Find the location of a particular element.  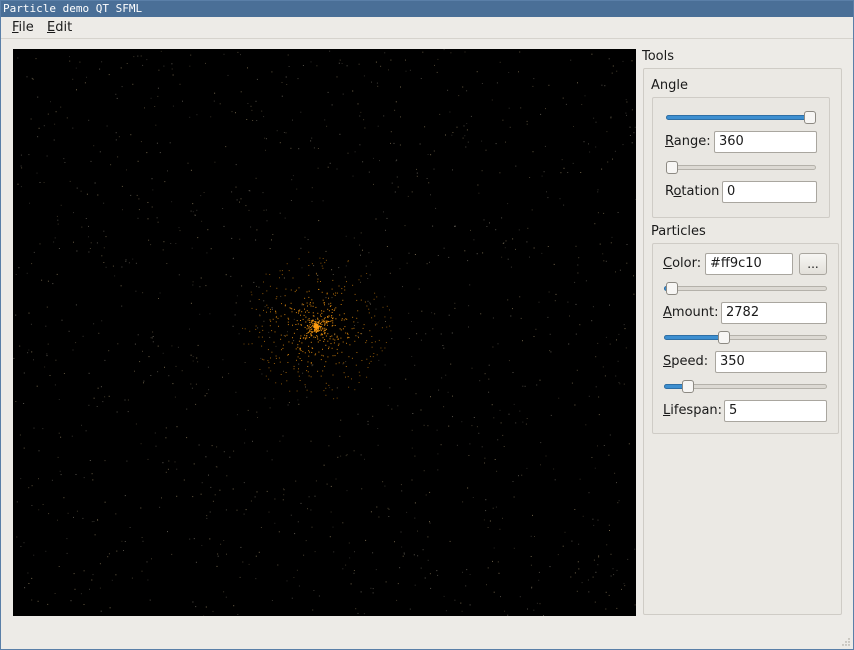

amount-label: Amount: is located at coordinates (691, 312).